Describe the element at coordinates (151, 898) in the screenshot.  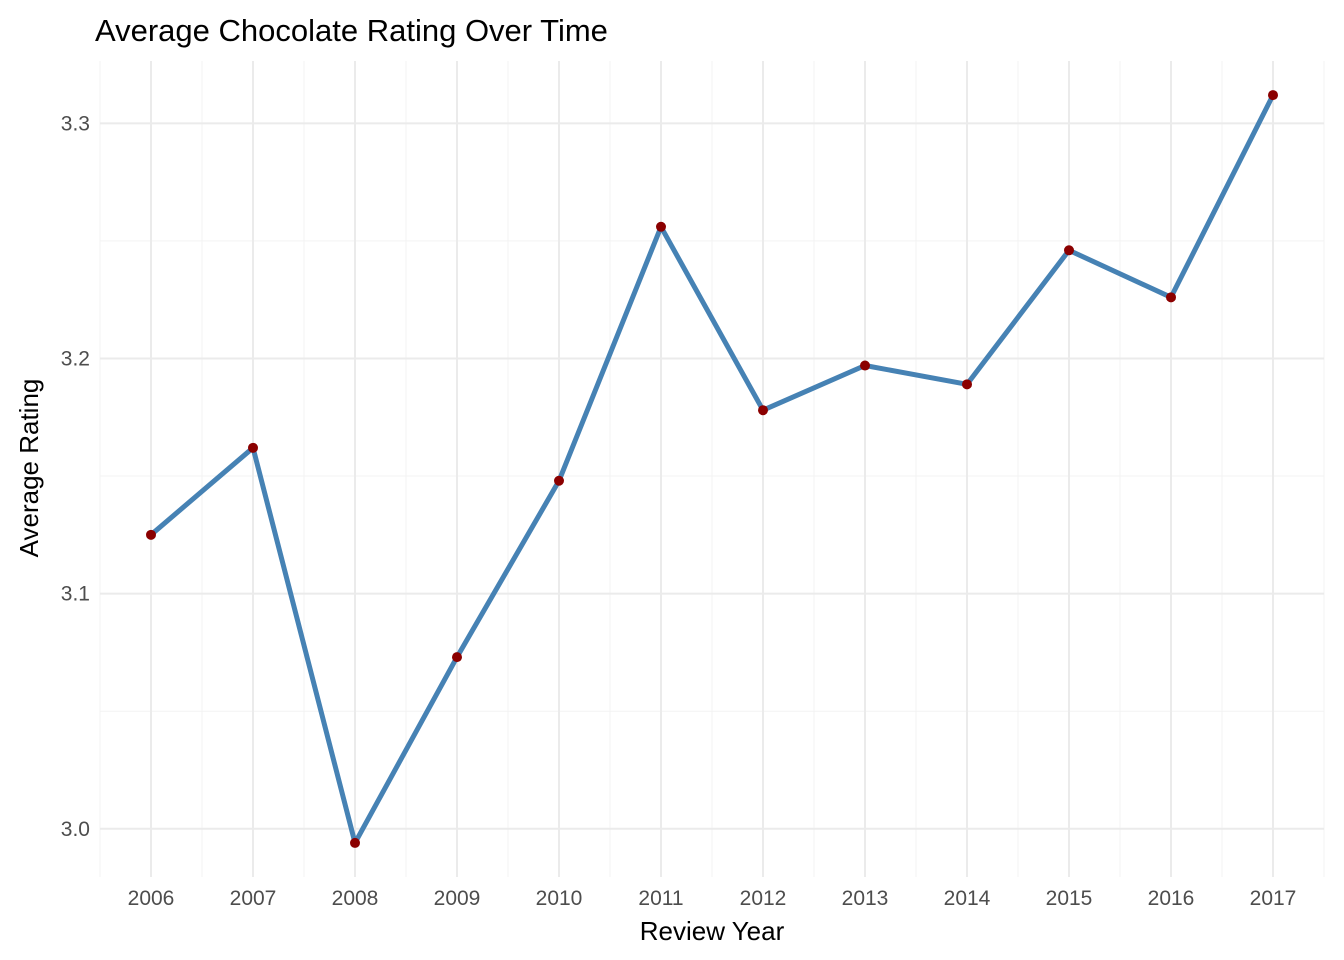
I see `x-tick-label: 2006` at that location.